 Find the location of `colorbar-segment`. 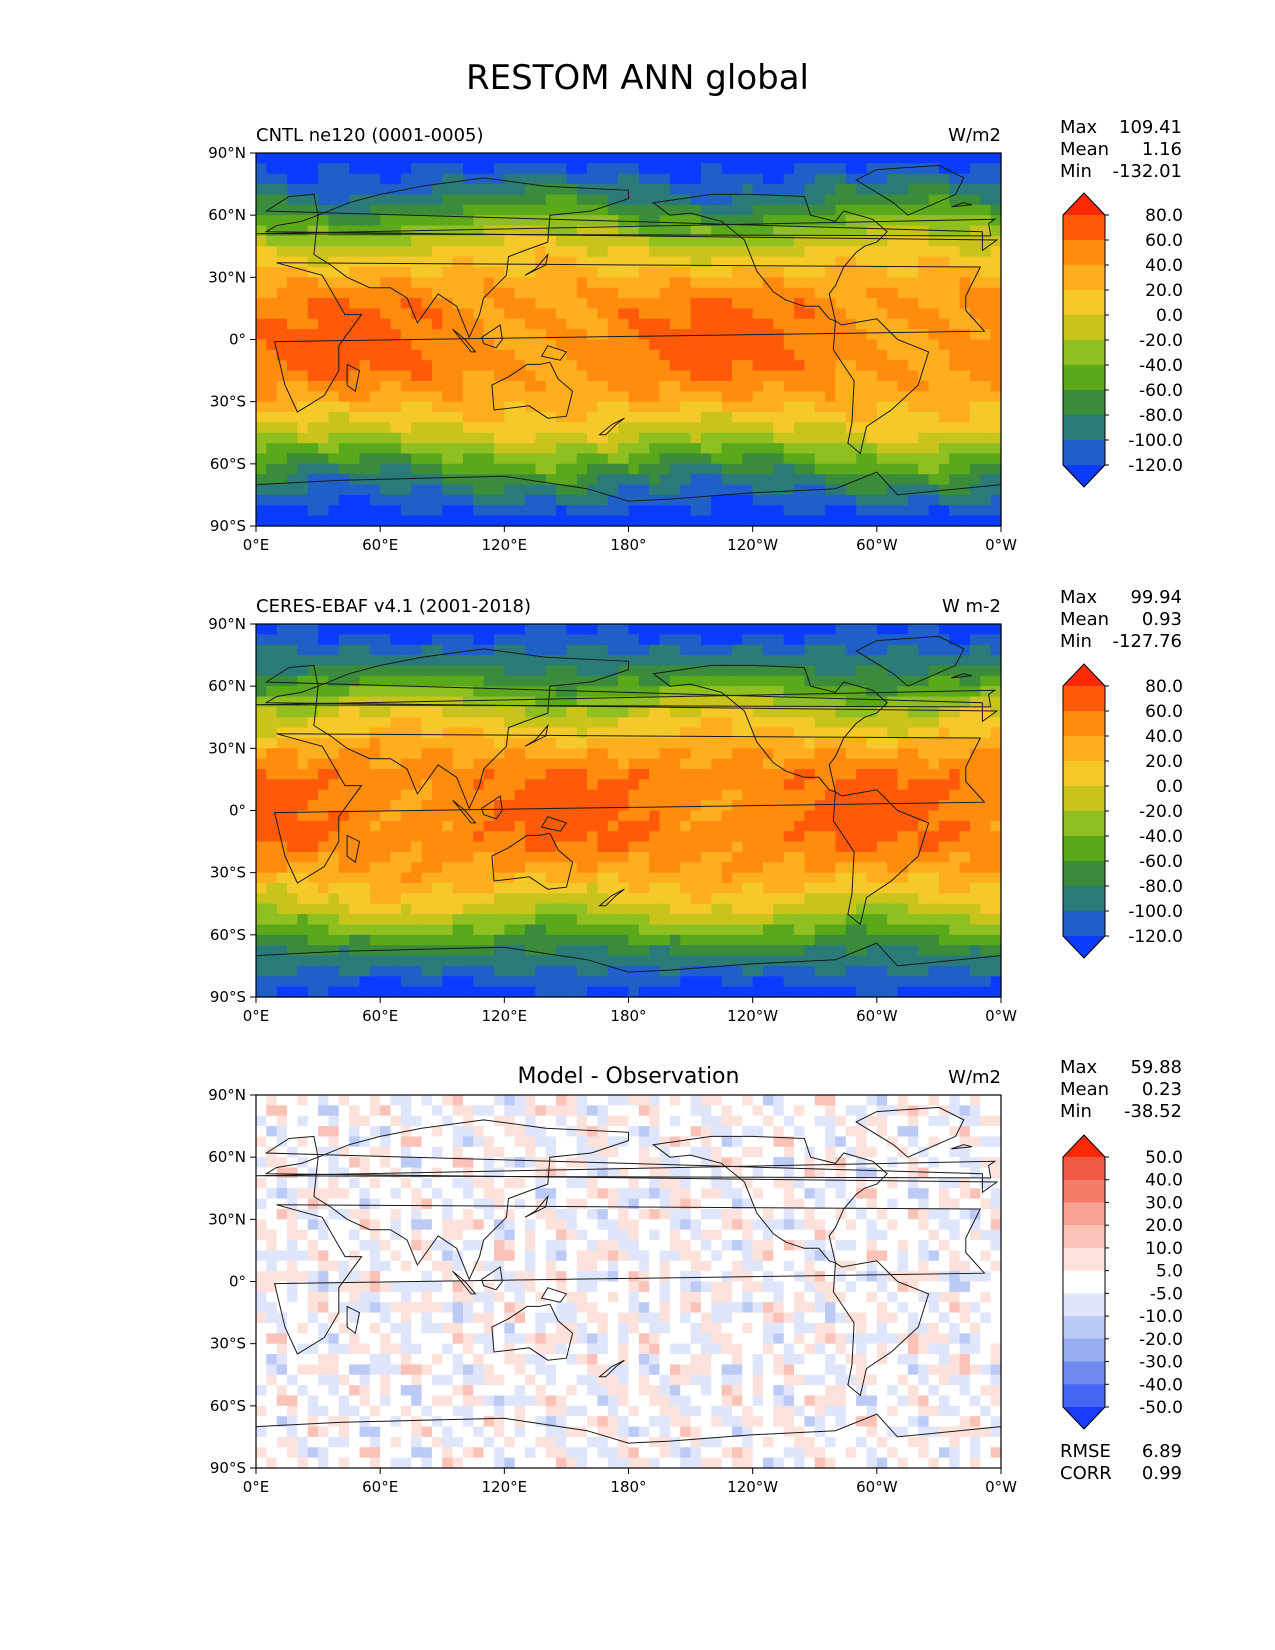

colorbar-segment is located at coordinates (1084, 403).